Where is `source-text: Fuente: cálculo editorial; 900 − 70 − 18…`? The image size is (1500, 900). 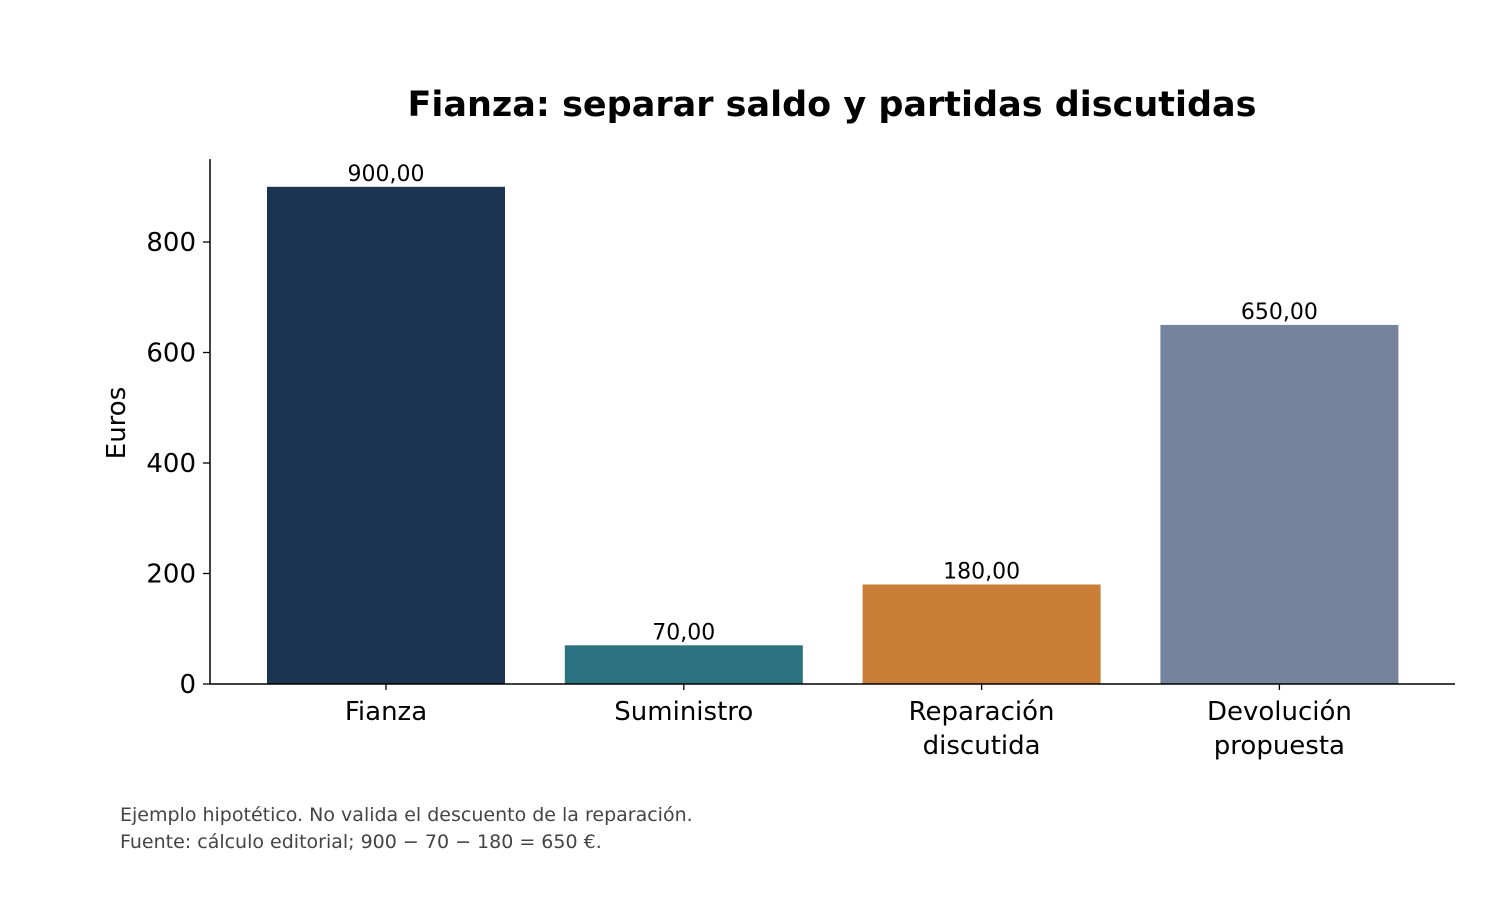
source-text: Fuente: cálculo editorial; 900 − 70 − 18… is located at coordinates (361, 842).